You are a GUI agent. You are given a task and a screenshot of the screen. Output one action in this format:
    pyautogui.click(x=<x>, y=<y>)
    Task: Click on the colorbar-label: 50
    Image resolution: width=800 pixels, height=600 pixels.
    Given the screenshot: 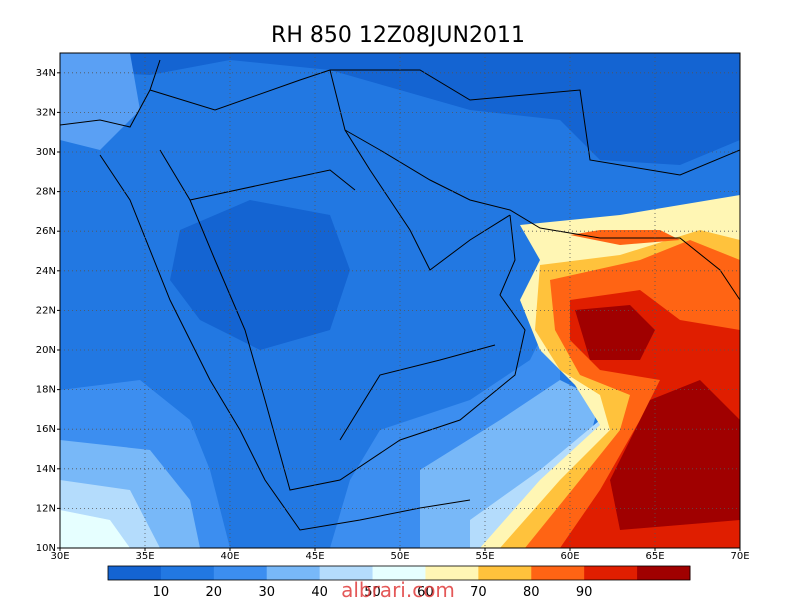 What is the action you would take?
    pyautogui.click(x=372, y=592)
    